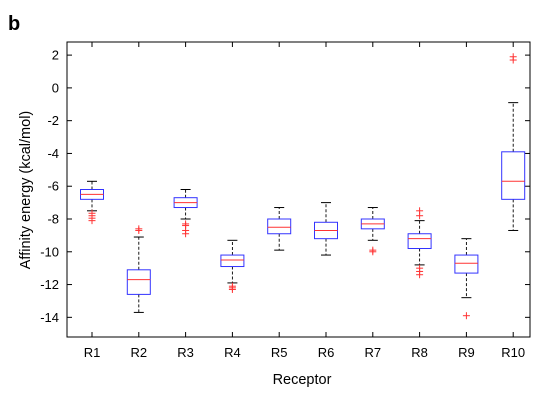 Image resolution: width=550 pixels, height=406 pixels. Describe the element at coordinates (466, 279) in the screenshot. I see `box-group-r9` at that location.